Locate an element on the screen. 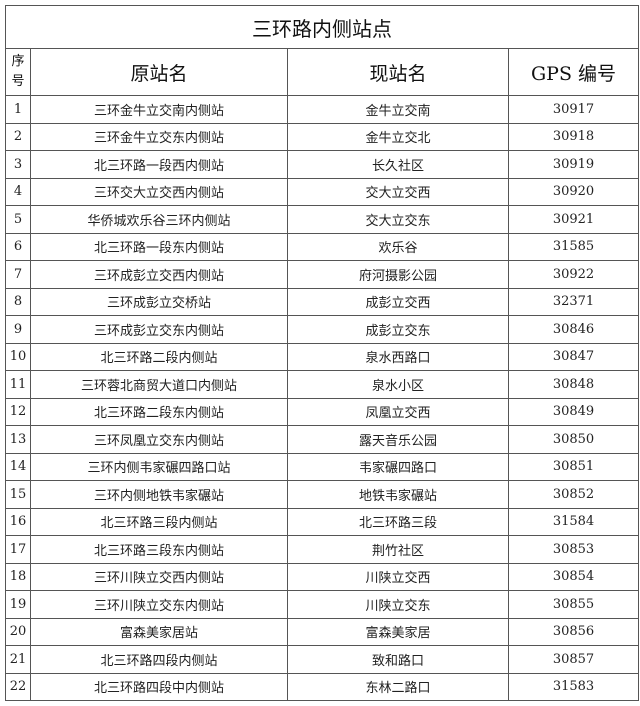 This screenshot has height=706, width=640. row-number: 8 is located at coordinates (18, 301).